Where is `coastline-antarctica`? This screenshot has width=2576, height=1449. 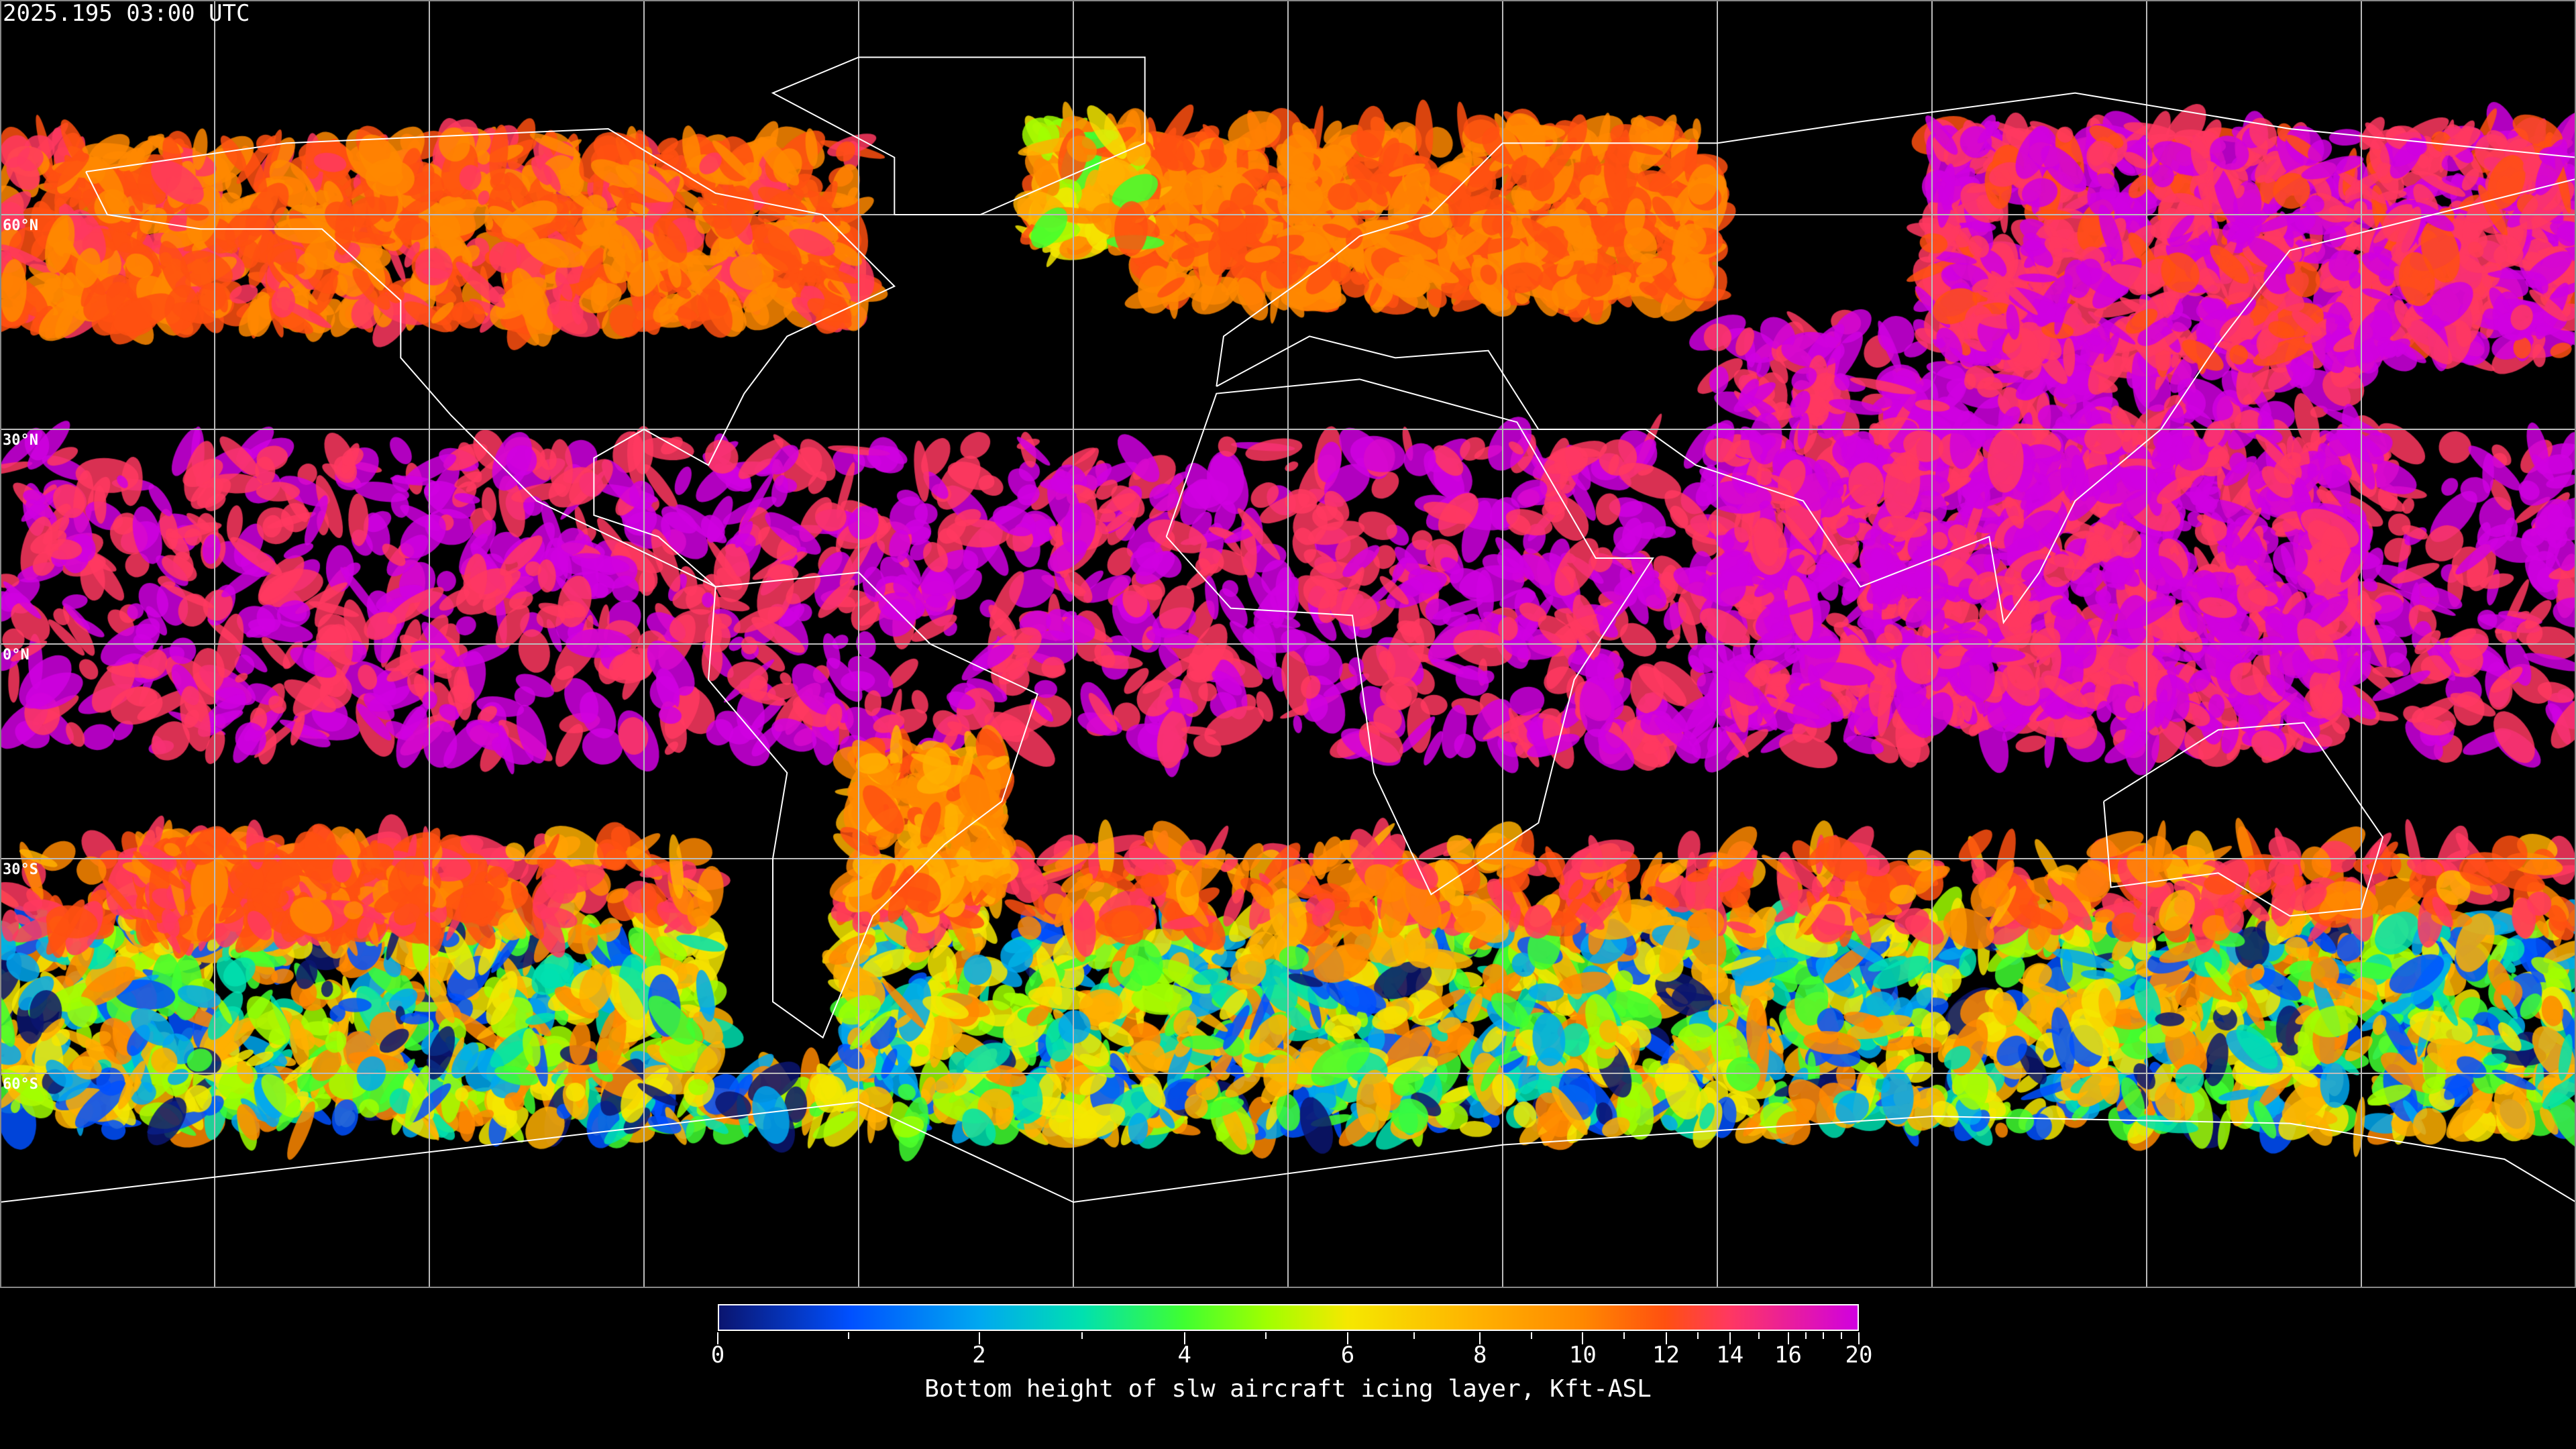
coastline-antarctica is located at coordinates (1288, 1152).